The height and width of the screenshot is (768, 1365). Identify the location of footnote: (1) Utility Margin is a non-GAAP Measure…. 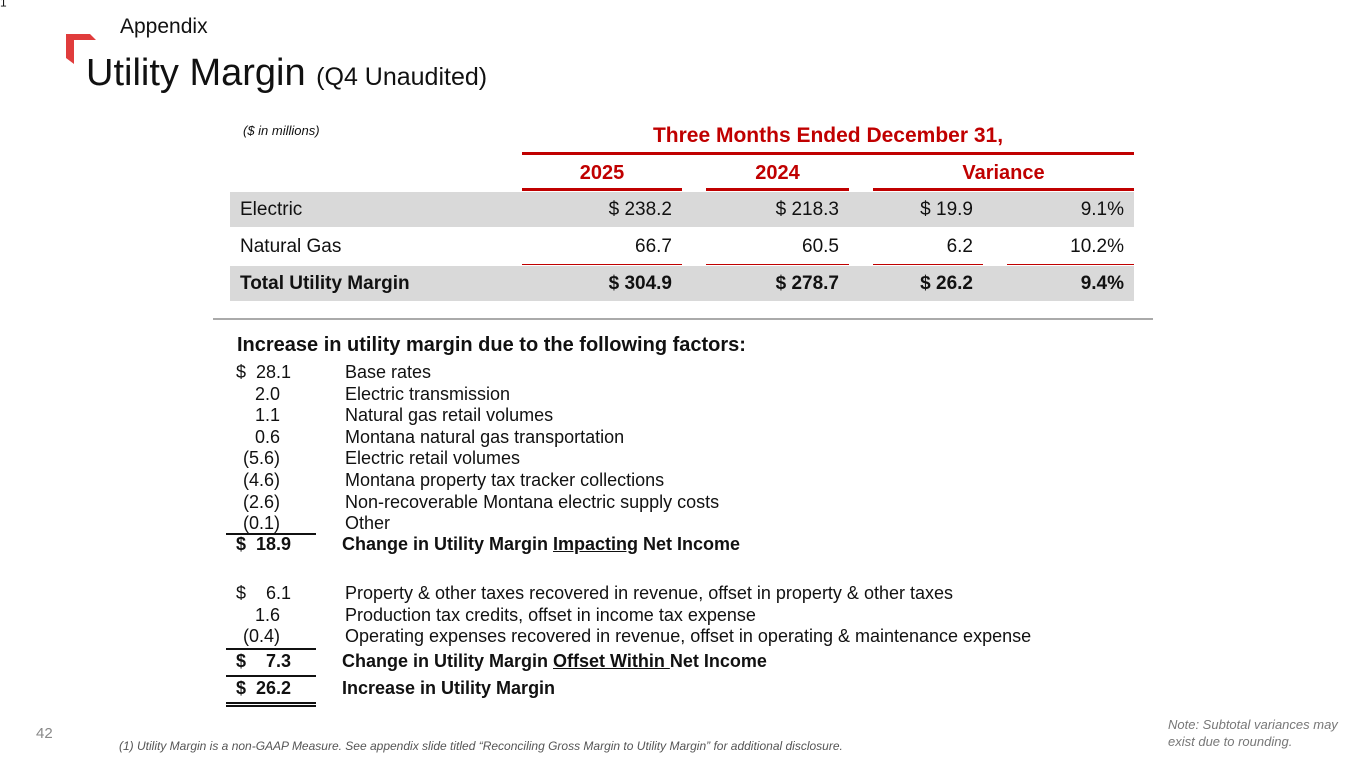
(481, 746).